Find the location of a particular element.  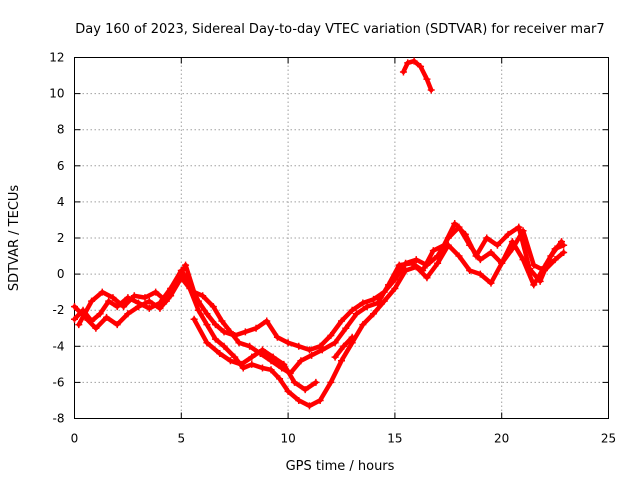

y-tick-label: 8 is located at coordinates (61, 130).